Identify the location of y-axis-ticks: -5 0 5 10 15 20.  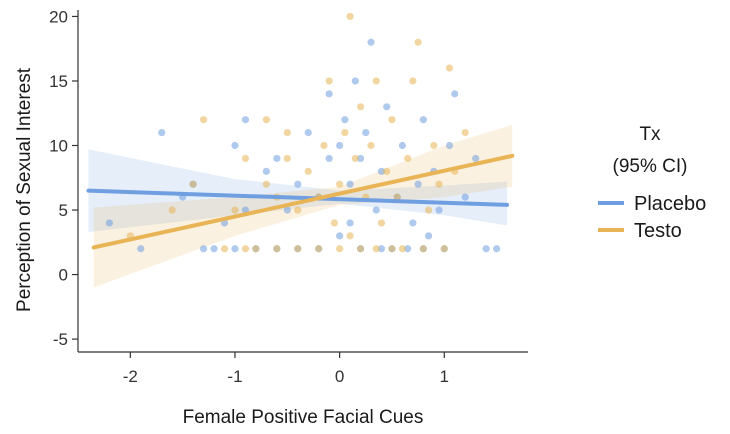
(63, 178).